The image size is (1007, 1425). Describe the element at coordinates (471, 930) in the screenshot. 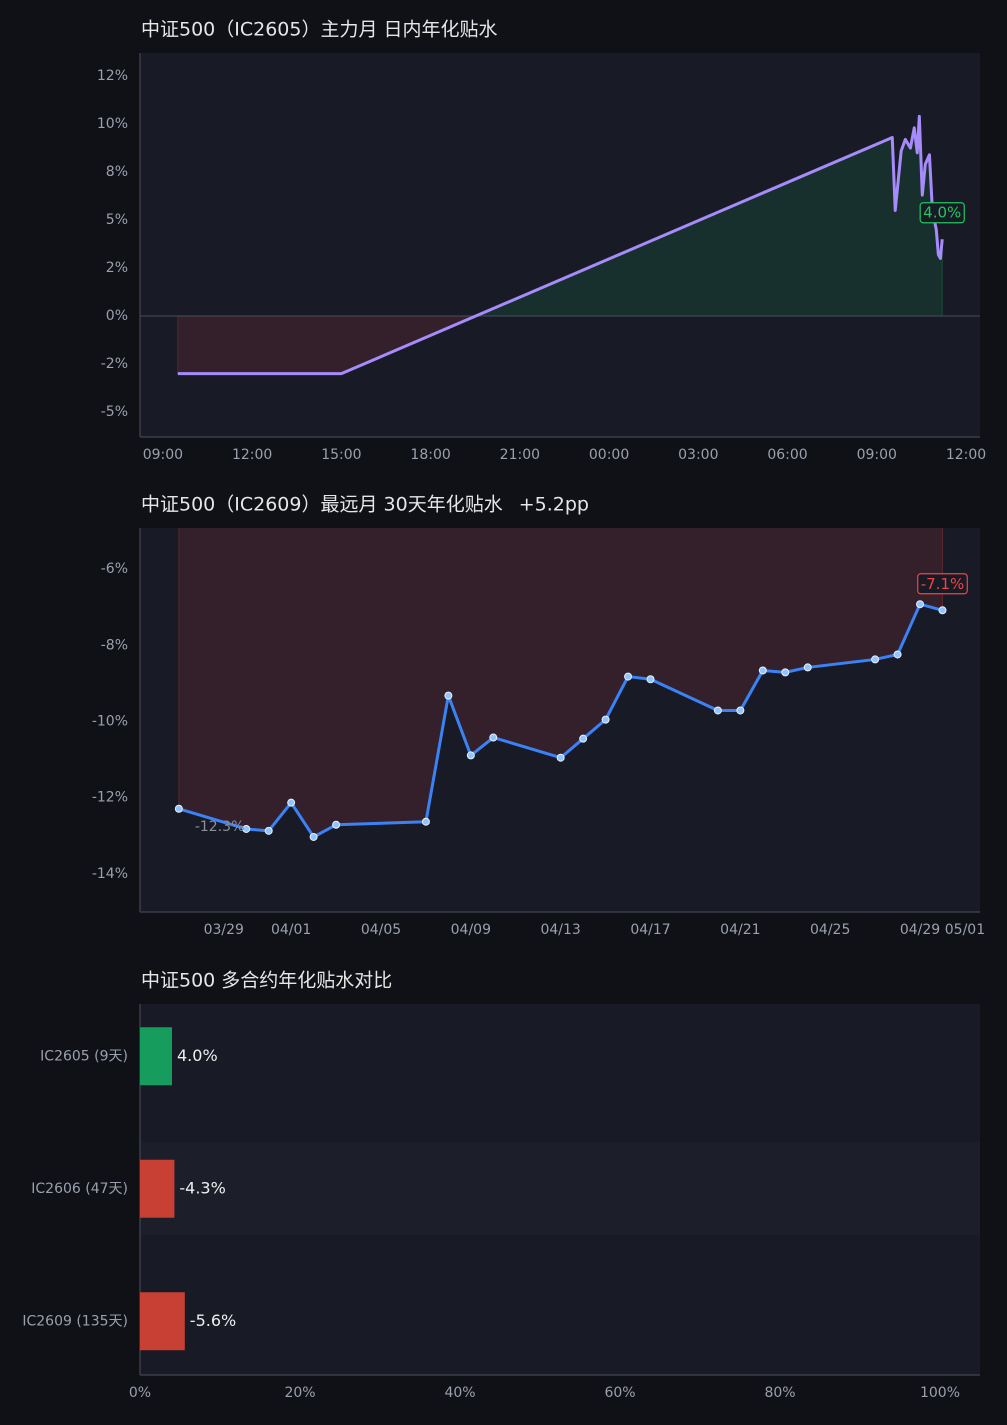

I see `x-tick-label: 04/09` at that location.